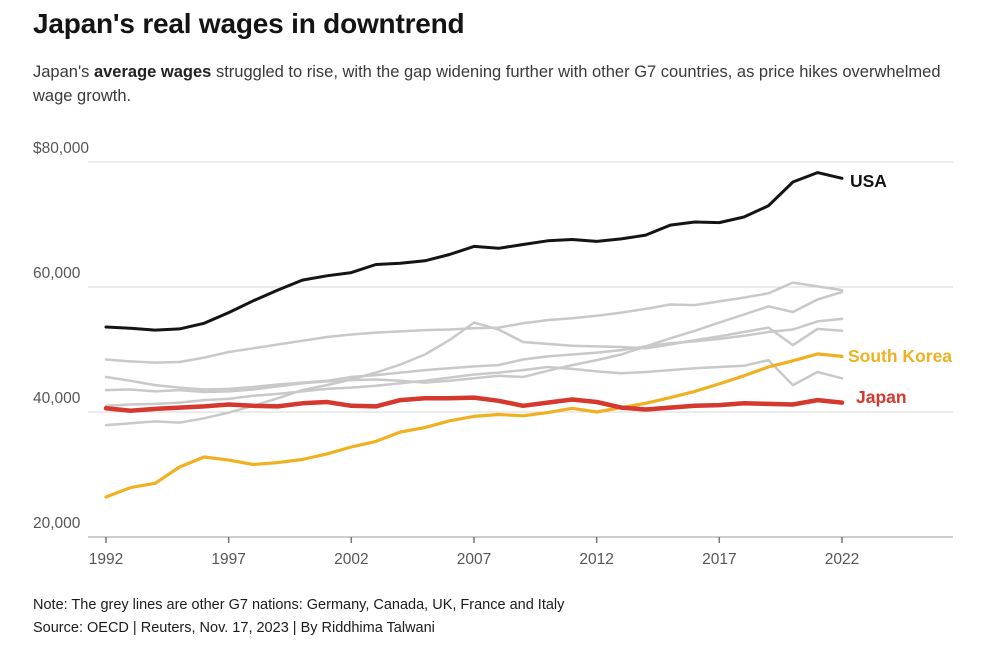  I want to click on subtitle-text: Japan's, so click(63, 72).